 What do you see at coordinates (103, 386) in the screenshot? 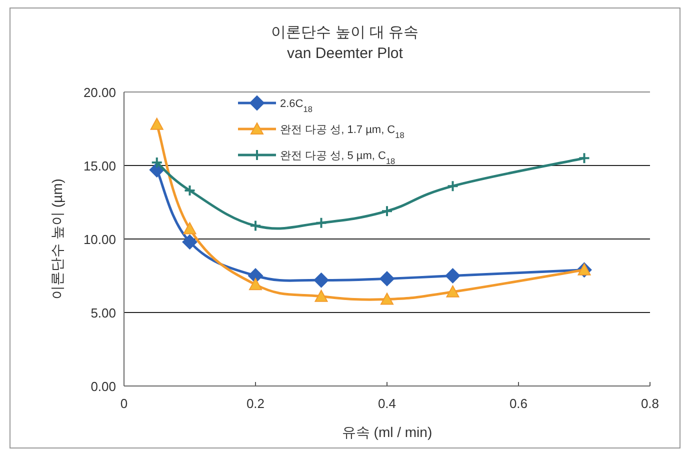
I see `y-tick-label: 0.00` at bounding box center [103, 386].